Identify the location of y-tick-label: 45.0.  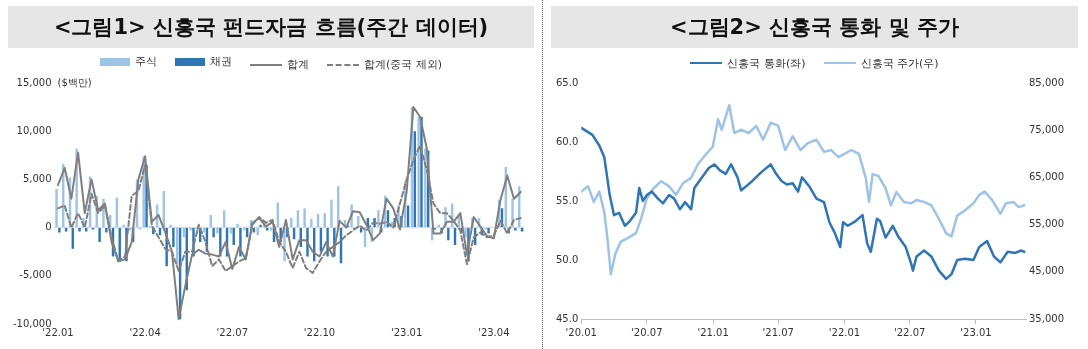
(567, 318).